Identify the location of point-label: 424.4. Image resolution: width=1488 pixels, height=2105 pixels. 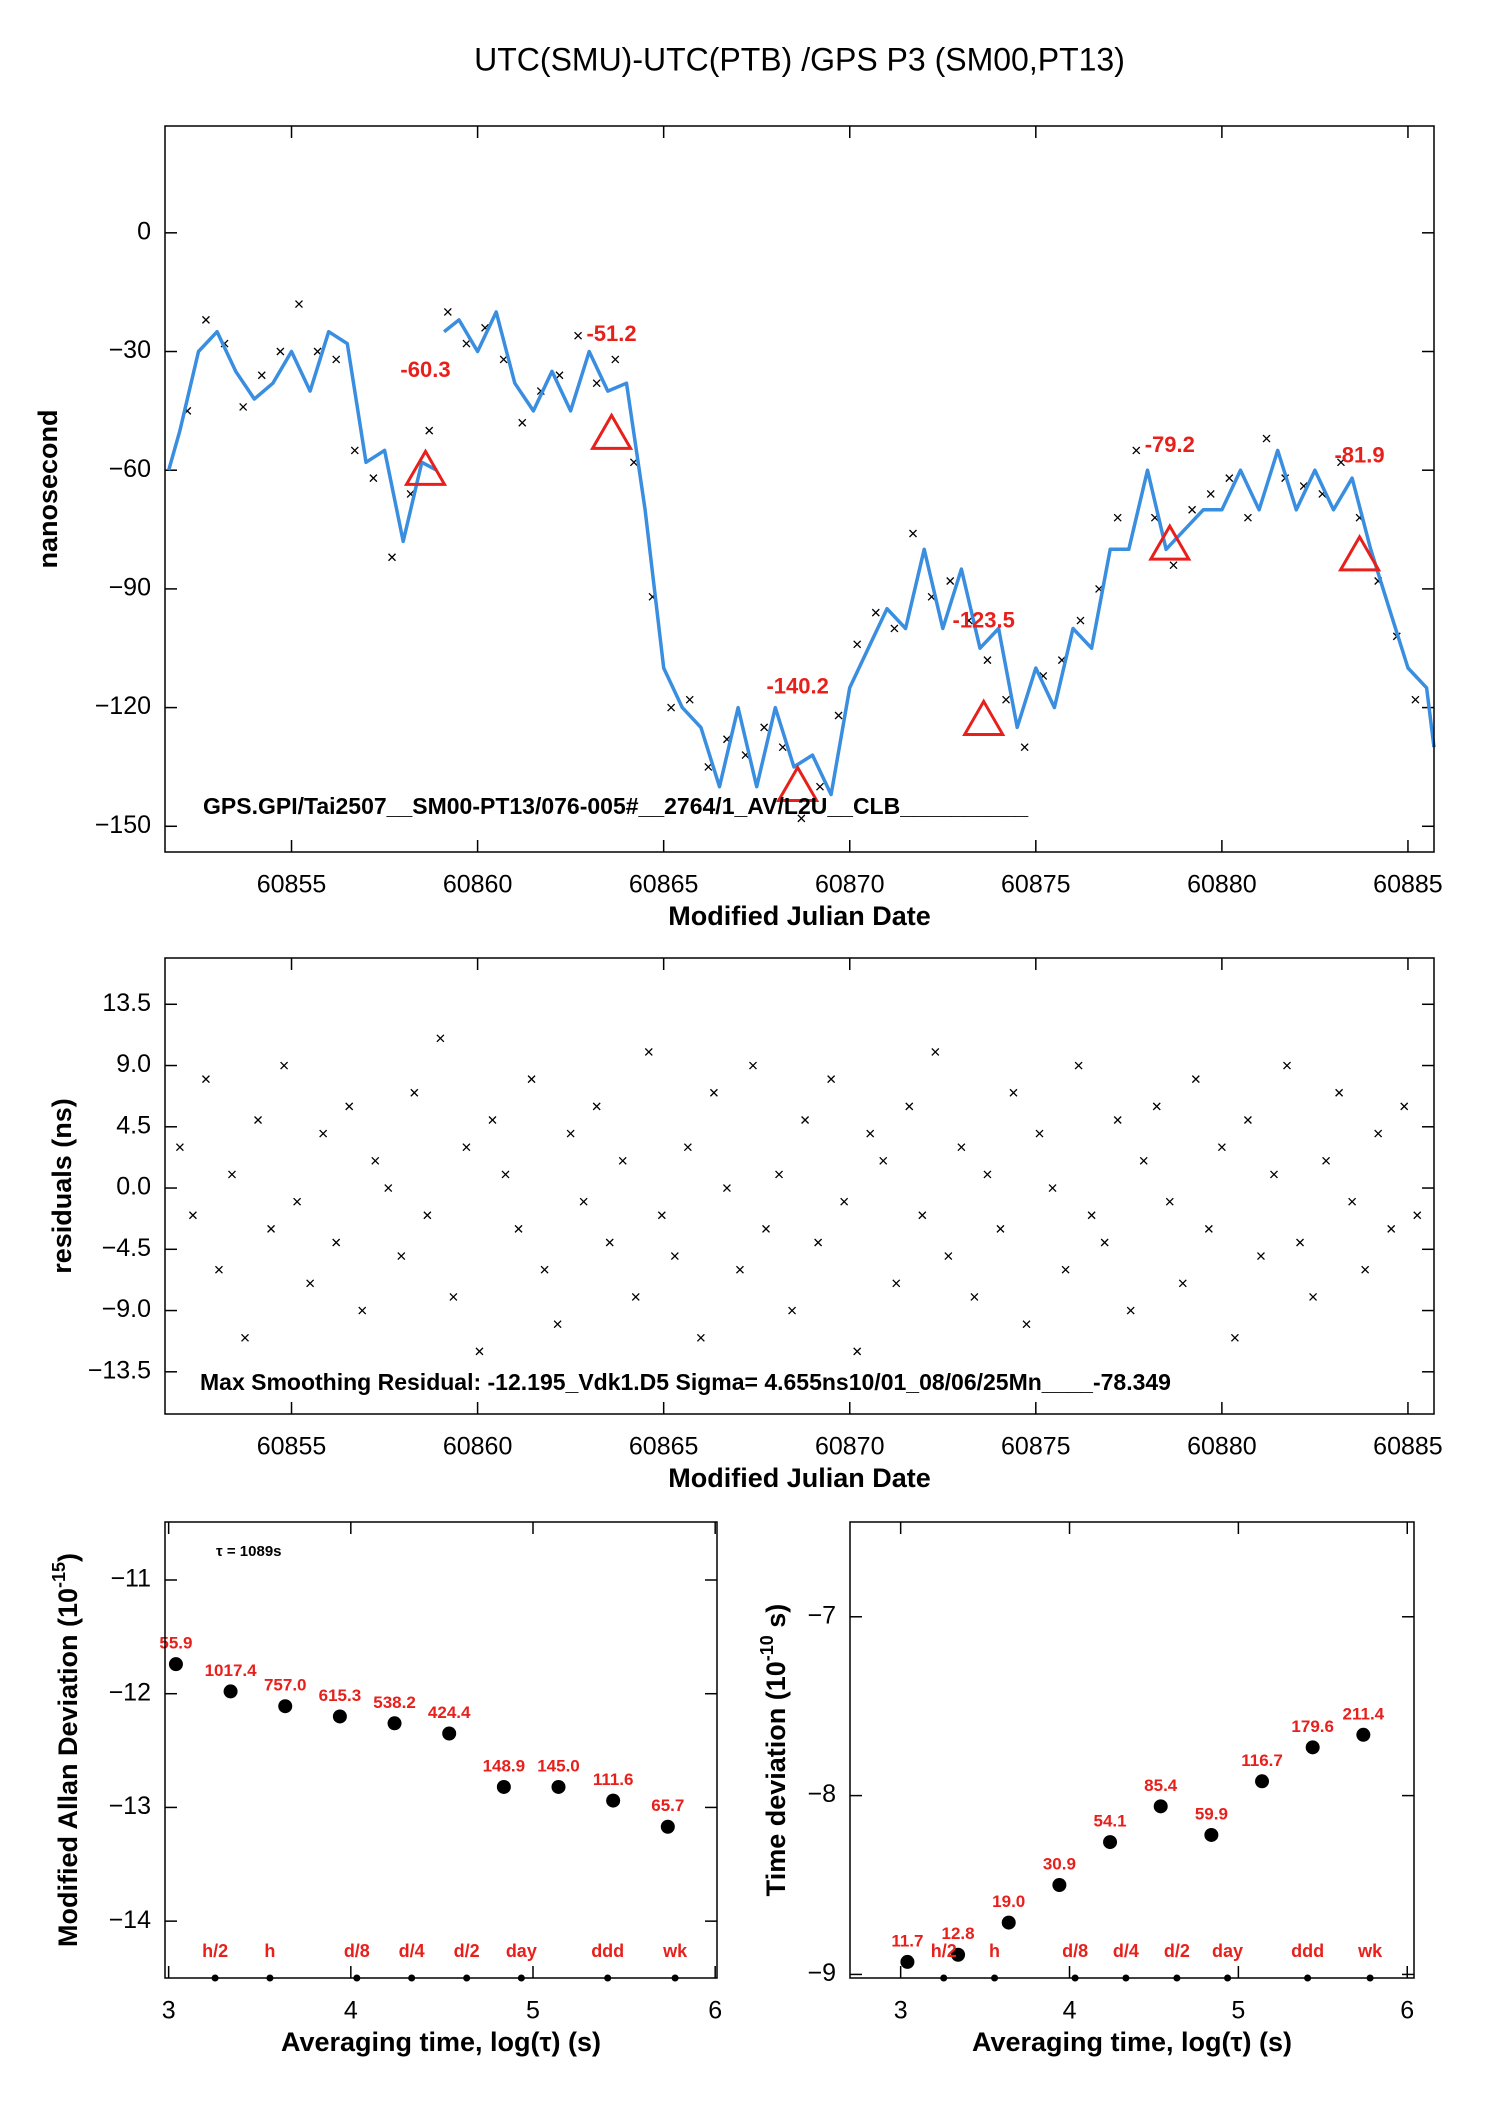
(449, 1712).